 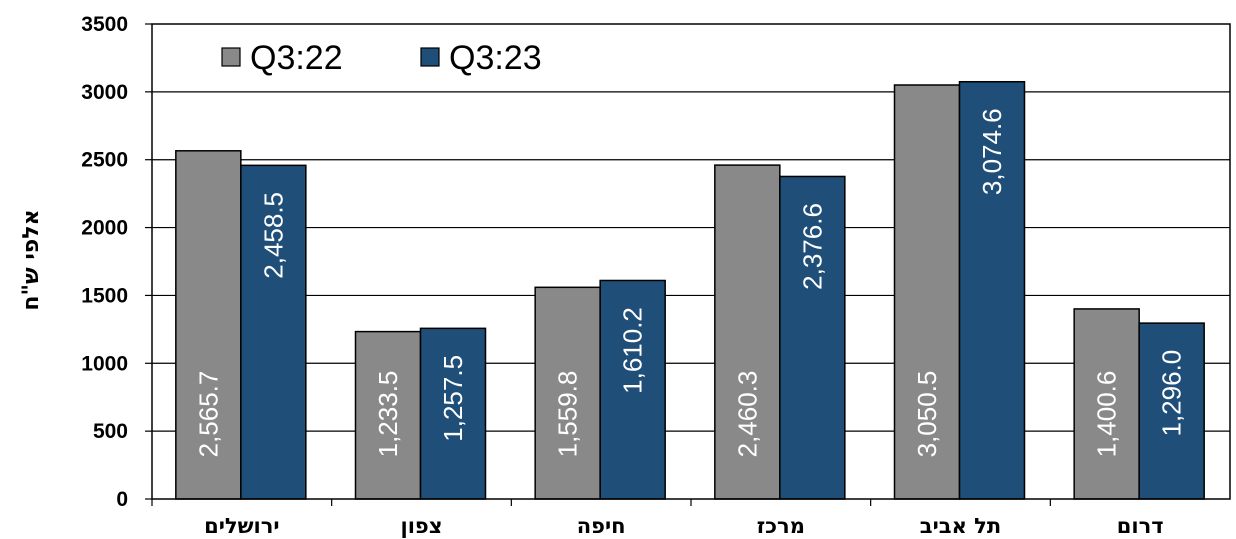 I want to click on x-tick-label: ירושלים, so click(x=241, y=526).